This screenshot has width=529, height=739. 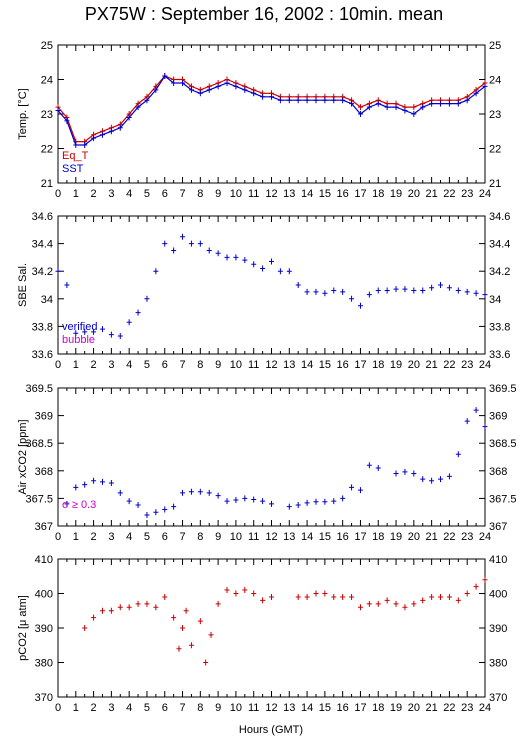 What do you see at coordinates (485, 365) in the screenshot?
I see `x-tick-label: 24` at bounding box center [485, 365].